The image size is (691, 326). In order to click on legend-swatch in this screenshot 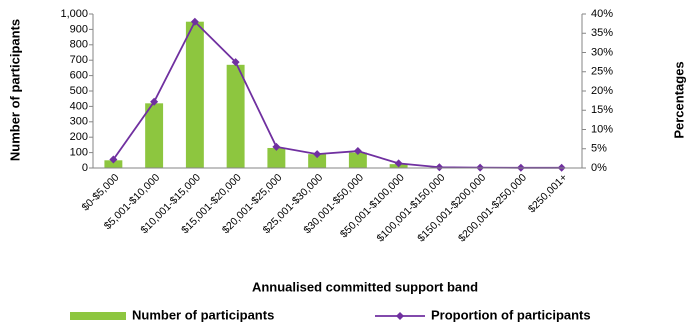, I will do `click(98, 316)`.